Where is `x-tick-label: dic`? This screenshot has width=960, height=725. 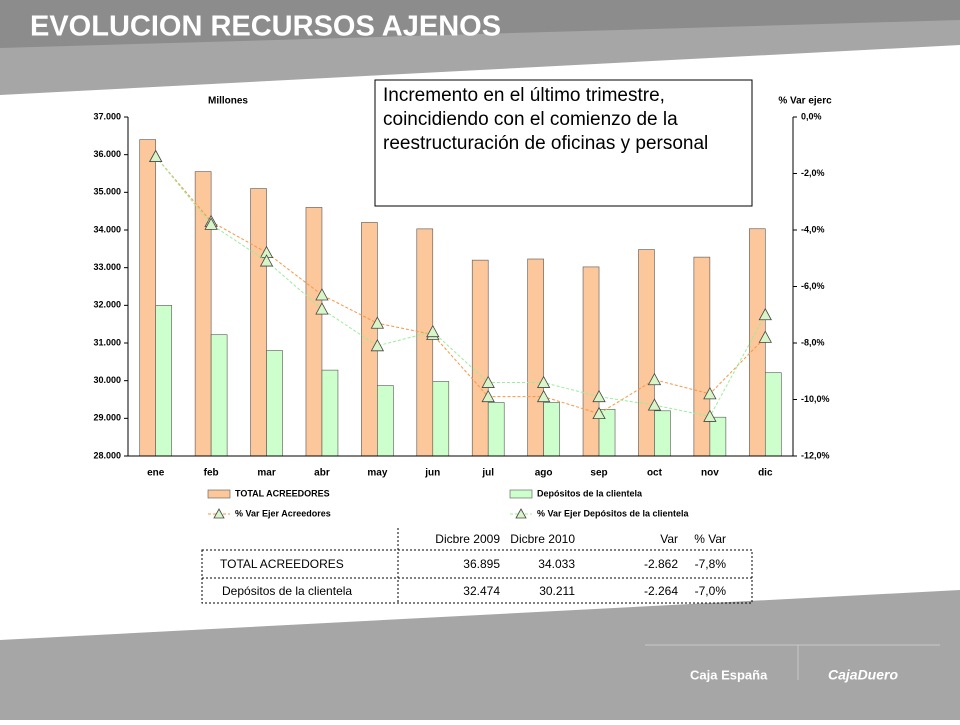
x-tick-label: dic is located at coordinates (765, 473).